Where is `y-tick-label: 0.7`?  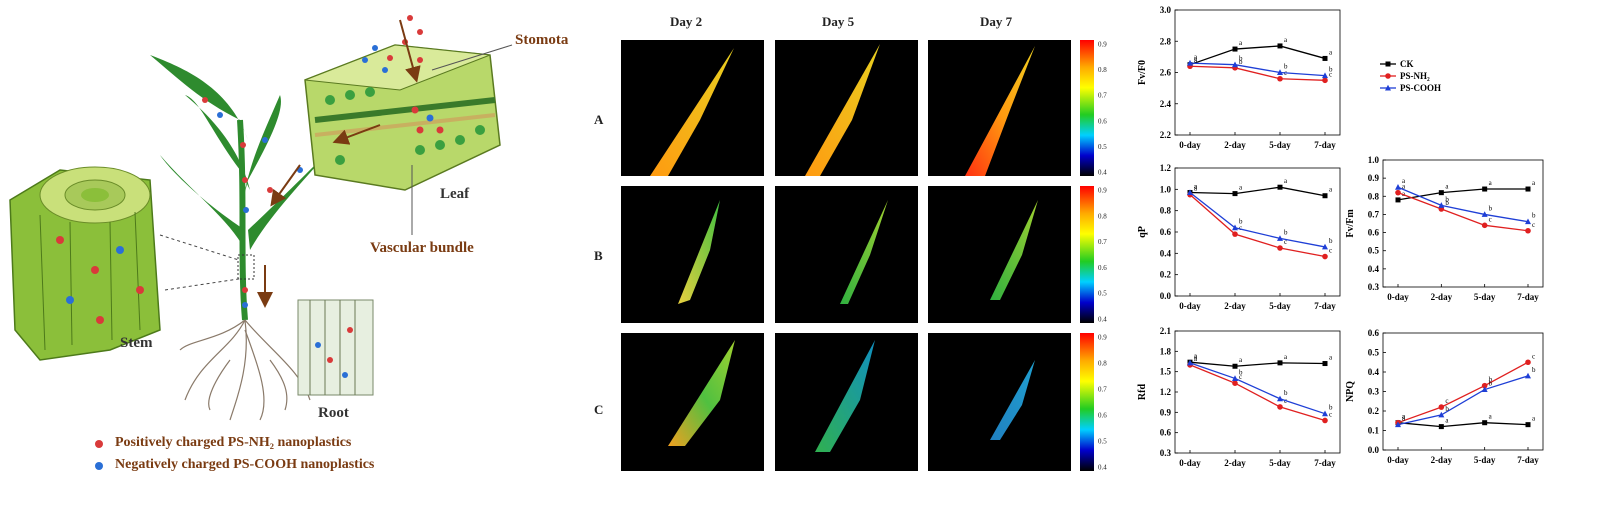 y-tick-label: 0.7 is located at coordinates (1374, 214).